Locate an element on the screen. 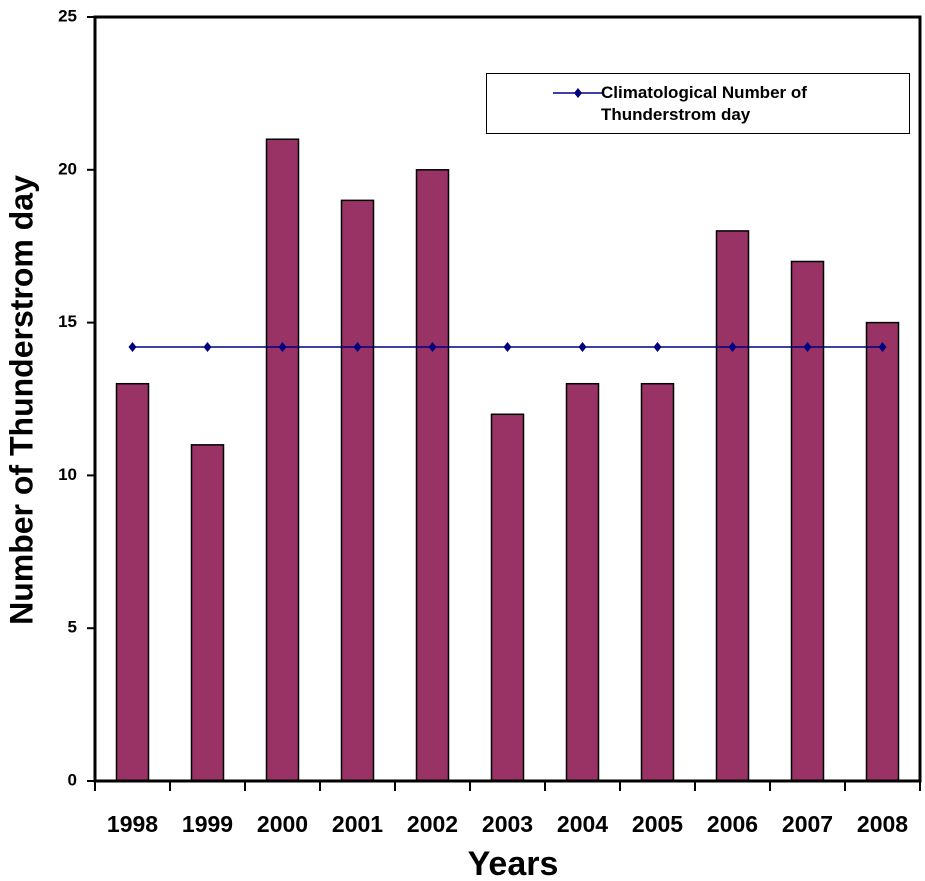 Image resolution: width=925 pixels, height=881 pixels. x-axis-label: Years is located at coordinates (513, 863).